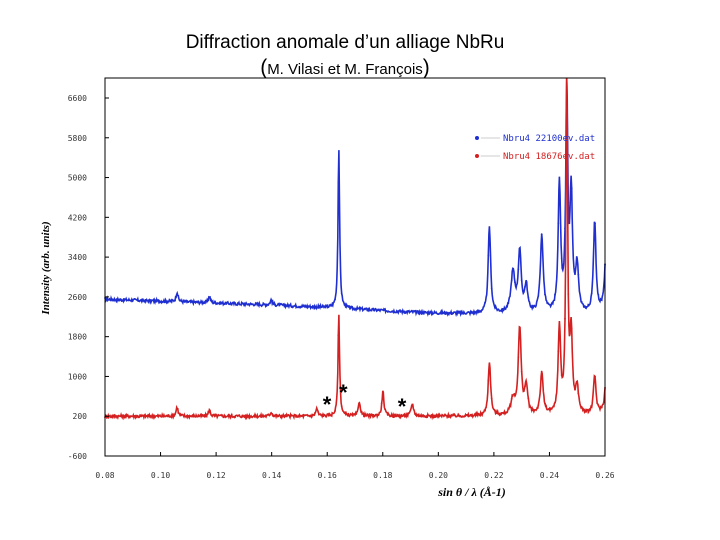 This screenshot has width=720, height=540. What do you see at coordinates (327, 475) in the screenshot?
I see `x-tick-label: 0.16` at bounding box center [327, 475].